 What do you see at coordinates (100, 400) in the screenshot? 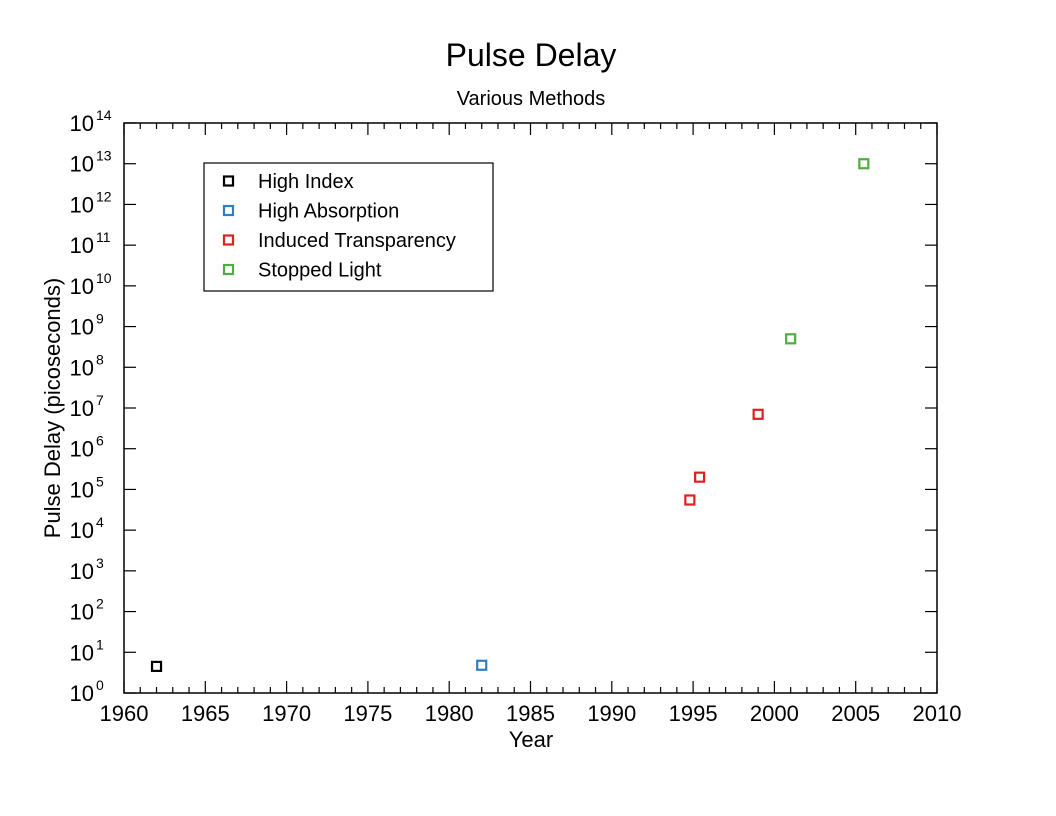
I see `y-tick-exponent: 7` at bounding box center [100, 400].